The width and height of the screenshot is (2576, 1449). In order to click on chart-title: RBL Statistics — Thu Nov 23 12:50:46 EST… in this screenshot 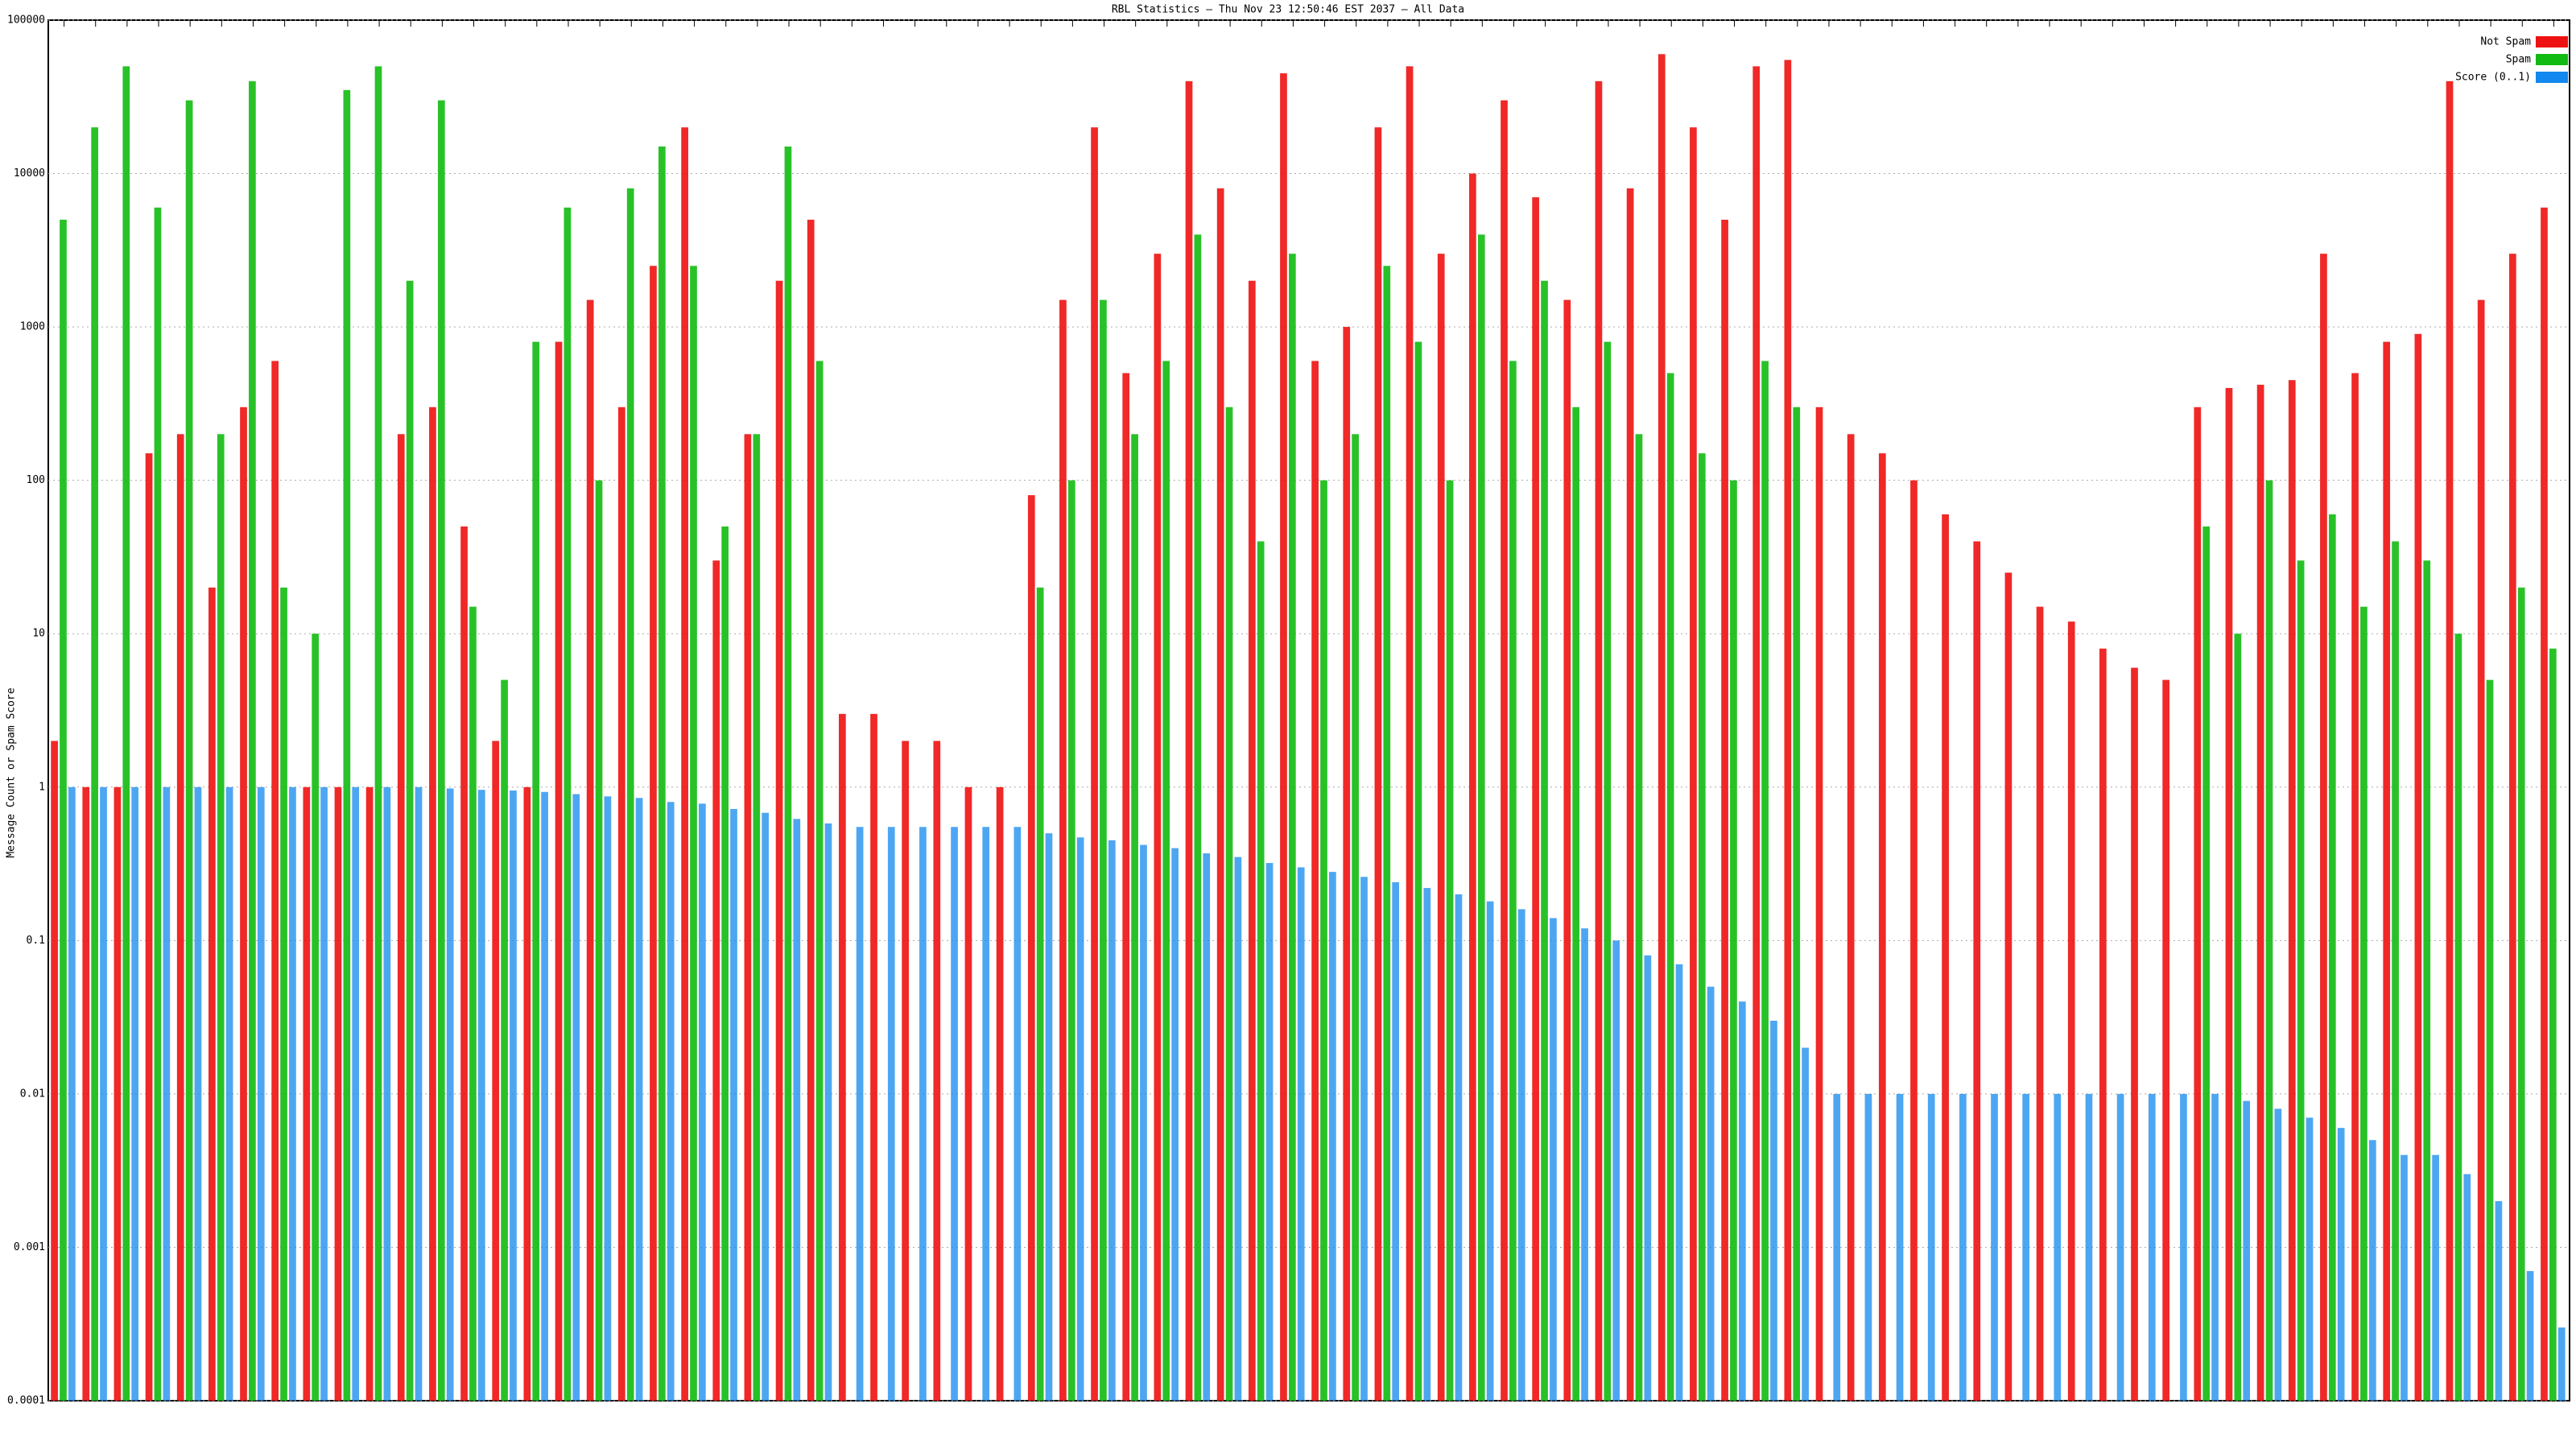, I will do `click(1288, 10)`.